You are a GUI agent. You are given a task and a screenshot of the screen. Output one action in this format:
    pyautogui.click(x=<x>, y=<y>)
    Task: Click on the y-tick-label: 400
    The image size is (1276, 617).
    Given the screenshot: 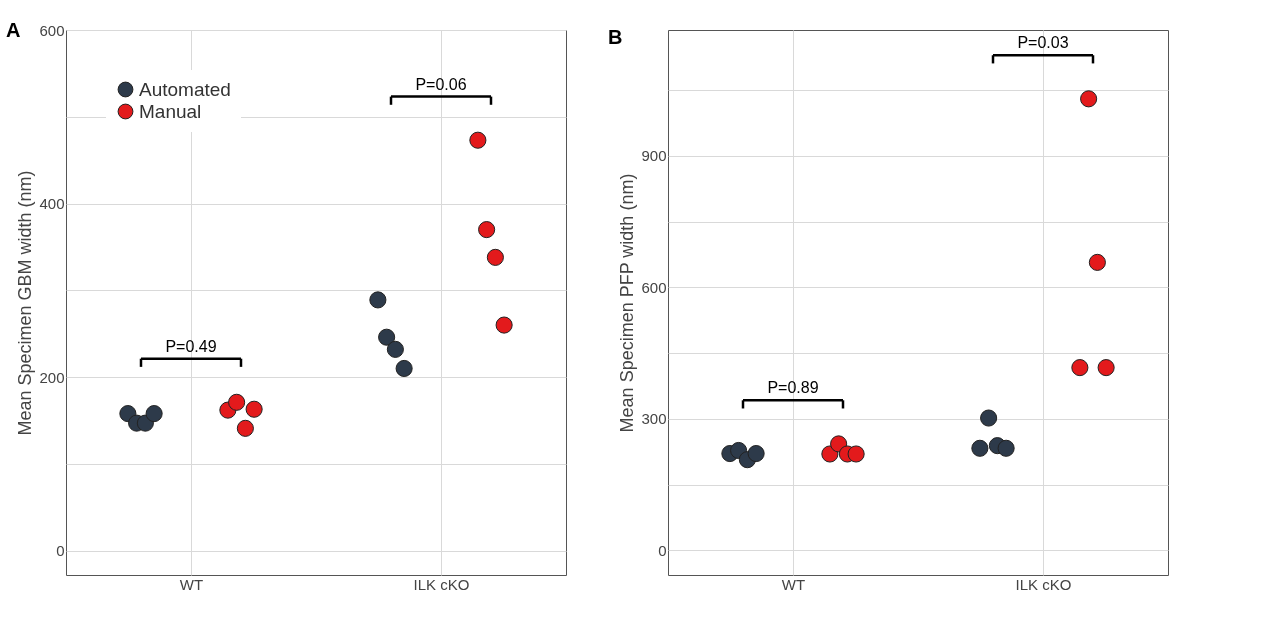 What is the action you would take?
    pyautogui.click(x=52, y=204)
    